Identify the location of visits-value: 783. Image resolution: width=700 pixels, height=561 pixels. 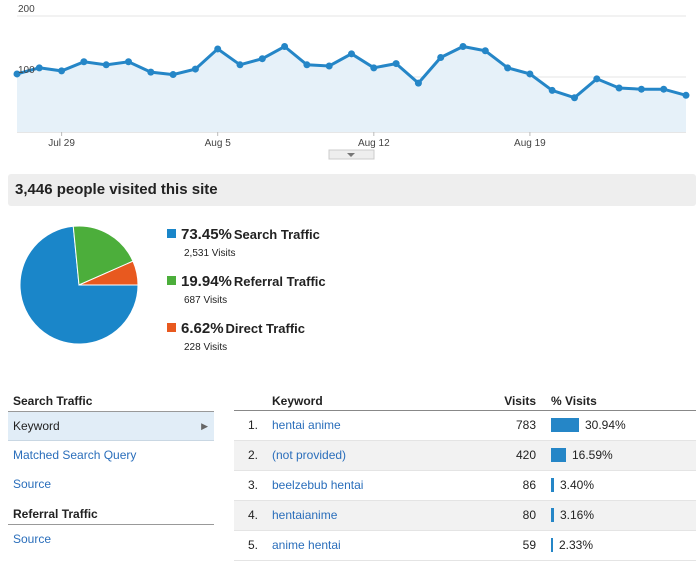
(525, 425).